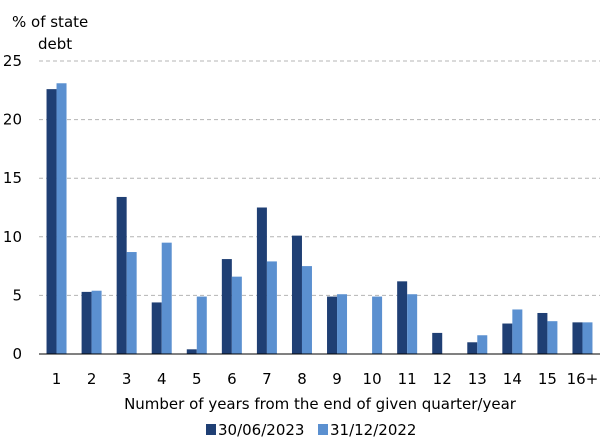 The image size is (600, 439). Describe the element at coordinates (302, 379) in the screenshot. I see `x-tick-label: 8` at that location.